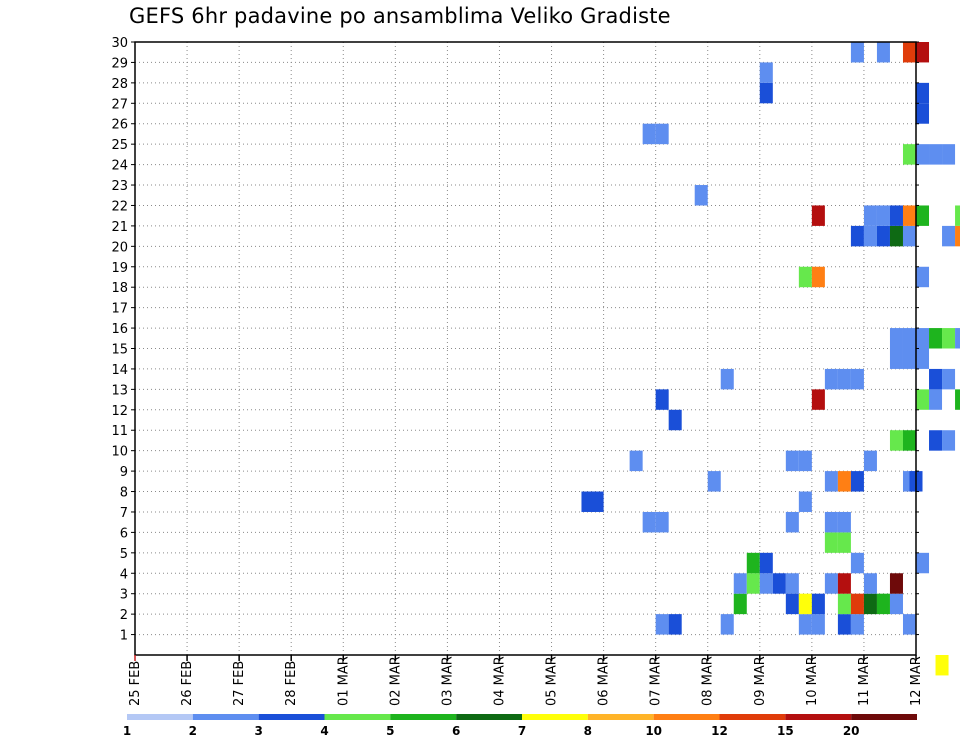 The height and width of the screenshot is (742, 960). Describe the element at coordinates (119, 268) in the screenshot. I see `y-tick-label: 19` at that location.